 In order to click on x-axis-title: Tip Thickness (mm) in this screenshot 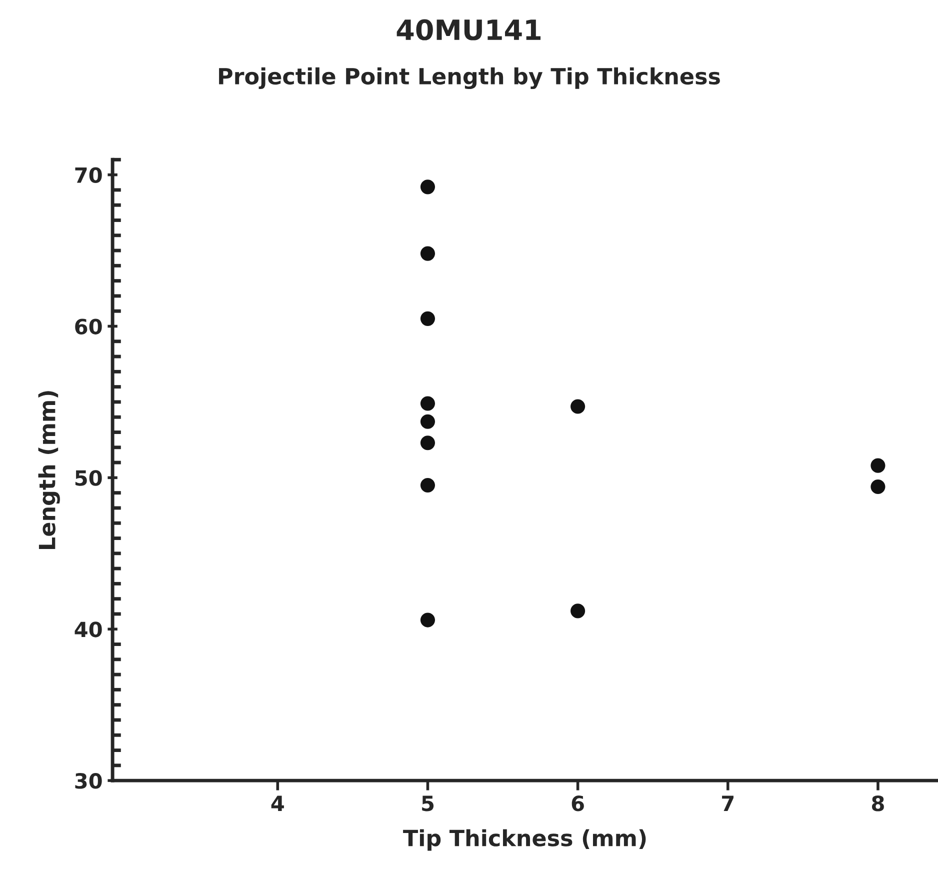, I will do `click(524, 840)`.